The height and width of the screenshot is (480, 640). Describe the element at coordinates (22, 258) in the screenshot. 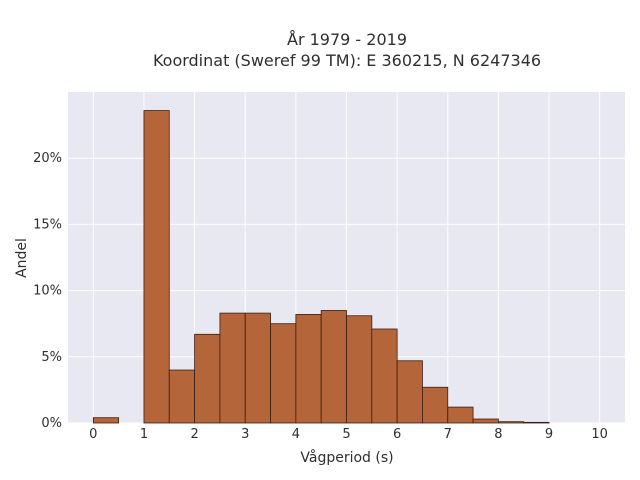

I see `y-axis-label: Andel` at that location.